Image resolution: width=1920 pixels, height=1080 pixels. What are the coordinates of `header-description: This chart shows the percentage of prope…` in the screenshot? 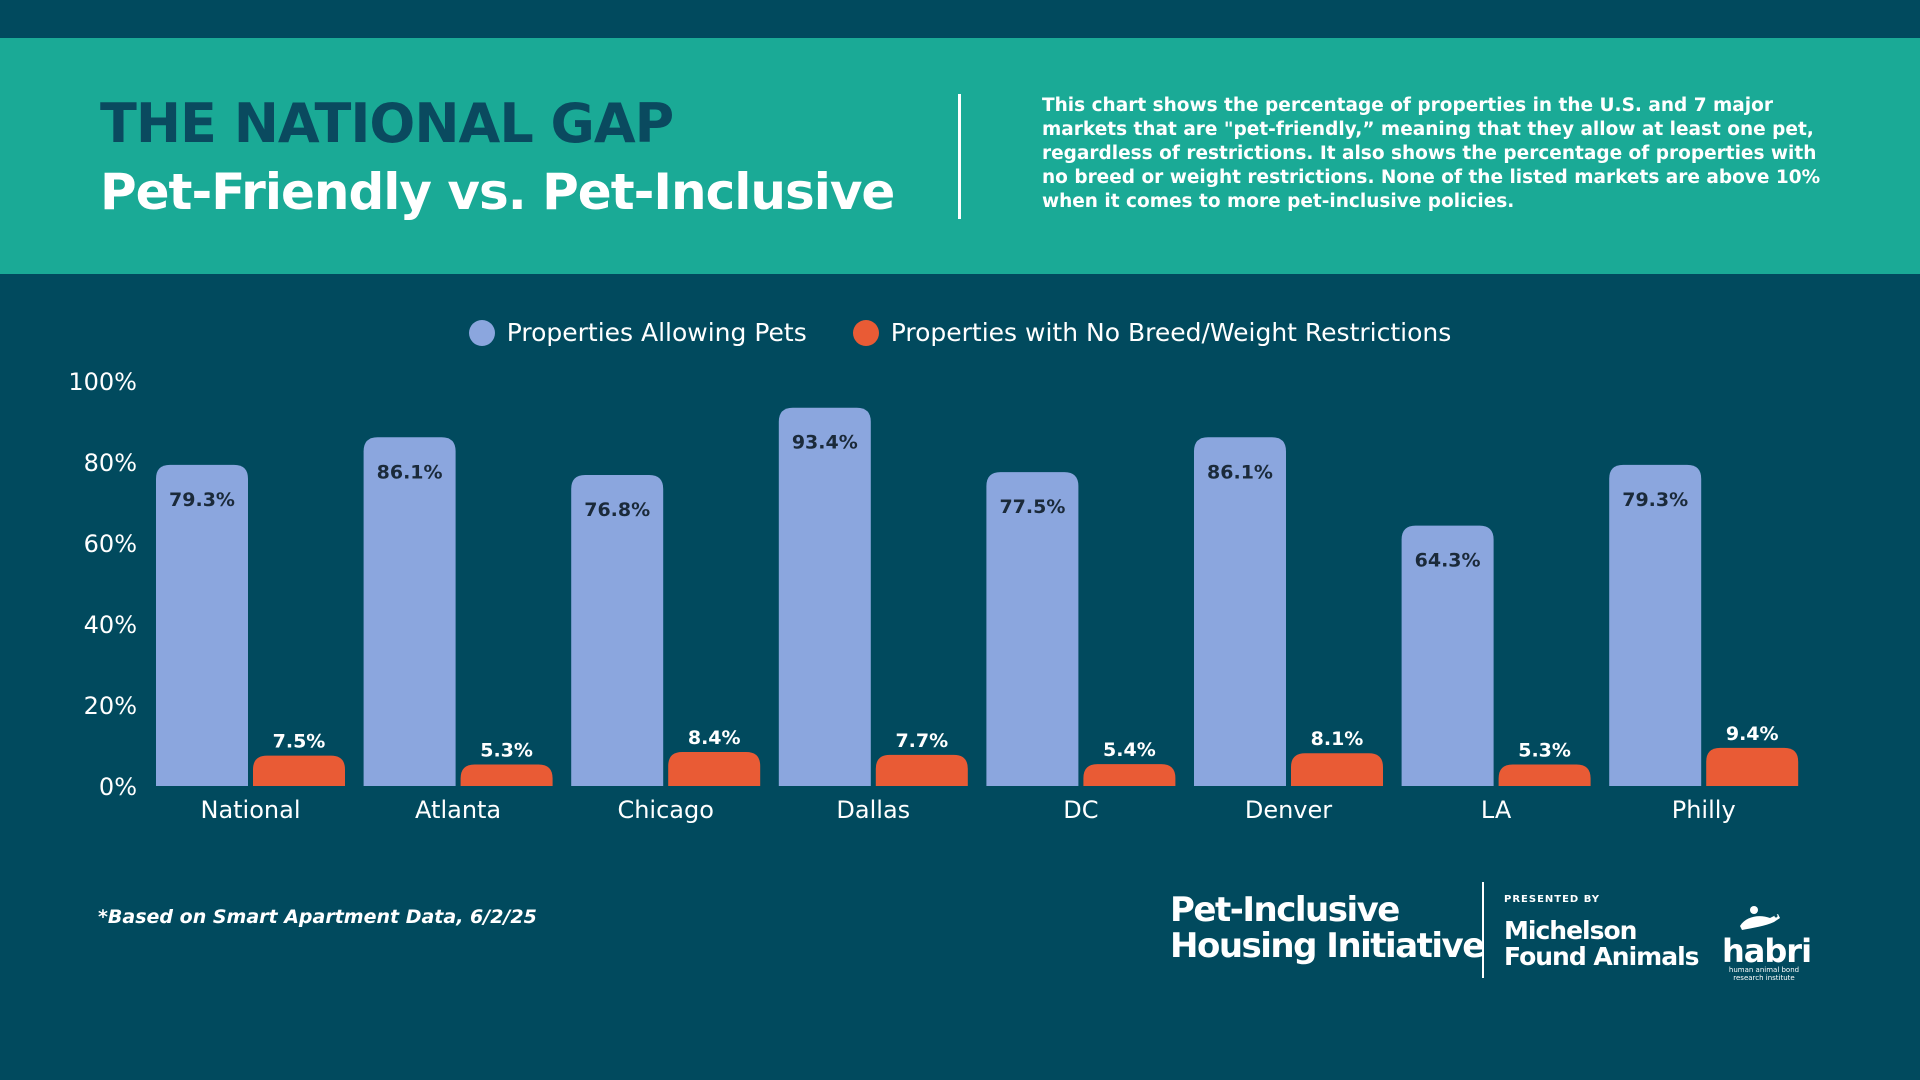 It's located at (1431, 153).